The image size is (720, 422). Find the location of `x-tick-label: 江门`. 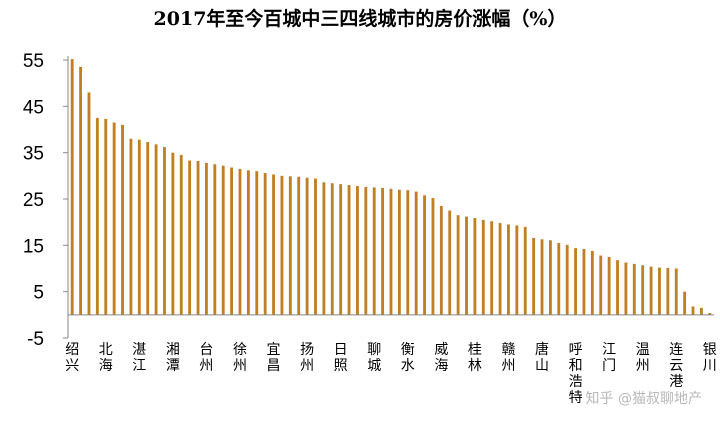

x-tick-label: 江门 is located at coordinates (609, 358).